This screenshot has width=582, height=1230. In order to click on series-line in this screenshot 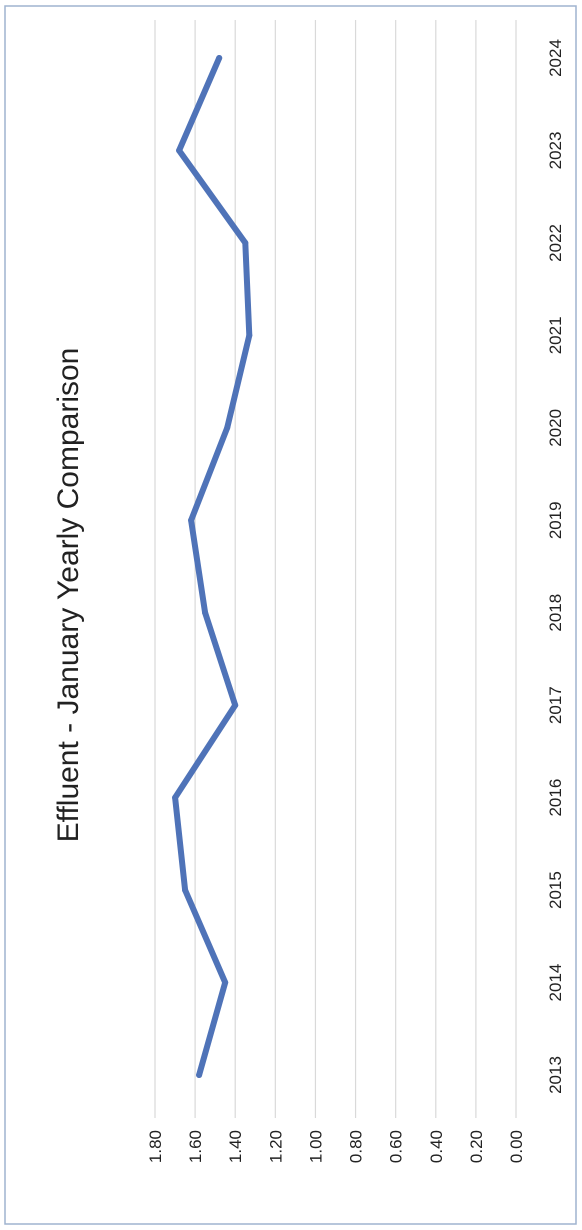, I will do `click(212, 566)`.